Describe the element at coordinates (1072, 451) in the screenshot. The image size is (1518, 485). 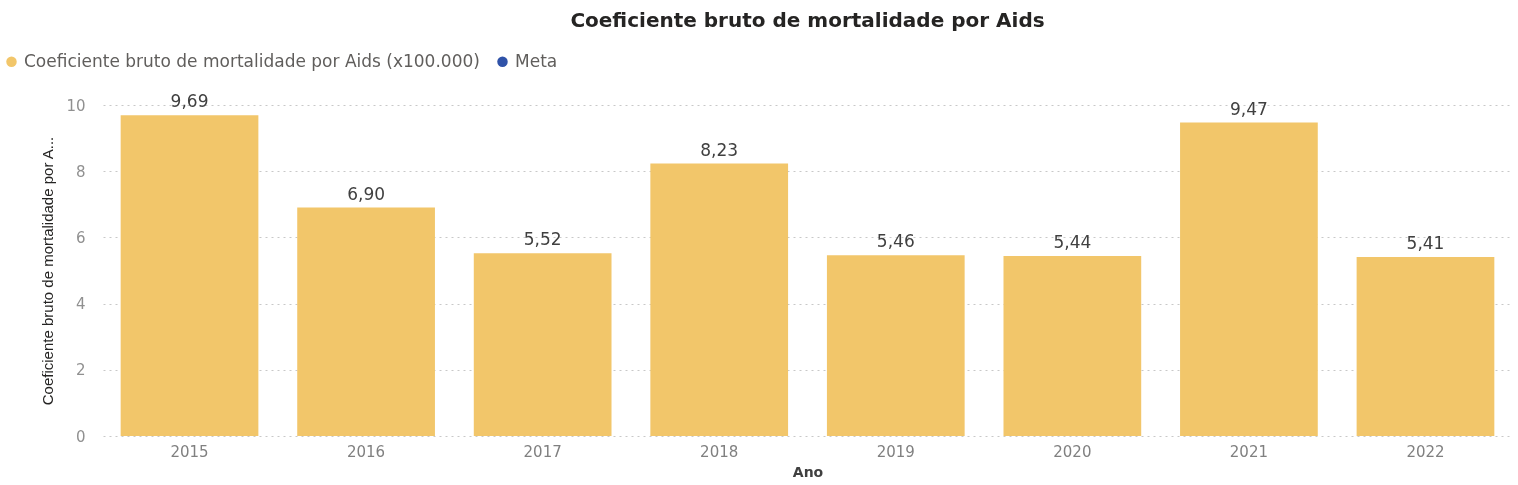
I see `x-tick-label: 2020` at that location.